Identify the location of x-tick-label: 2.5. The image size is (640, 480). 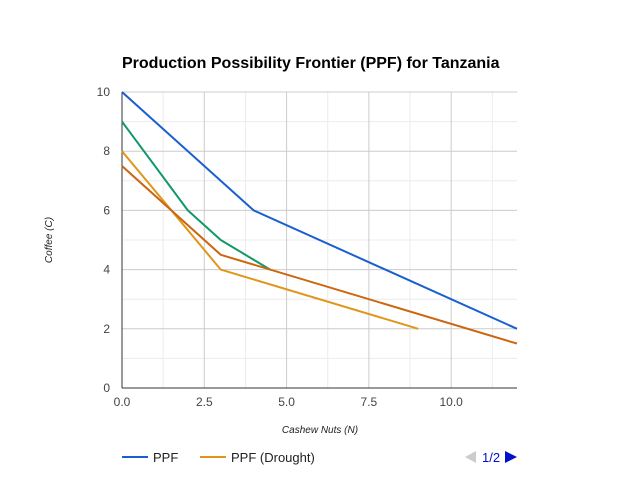
(204, 402).